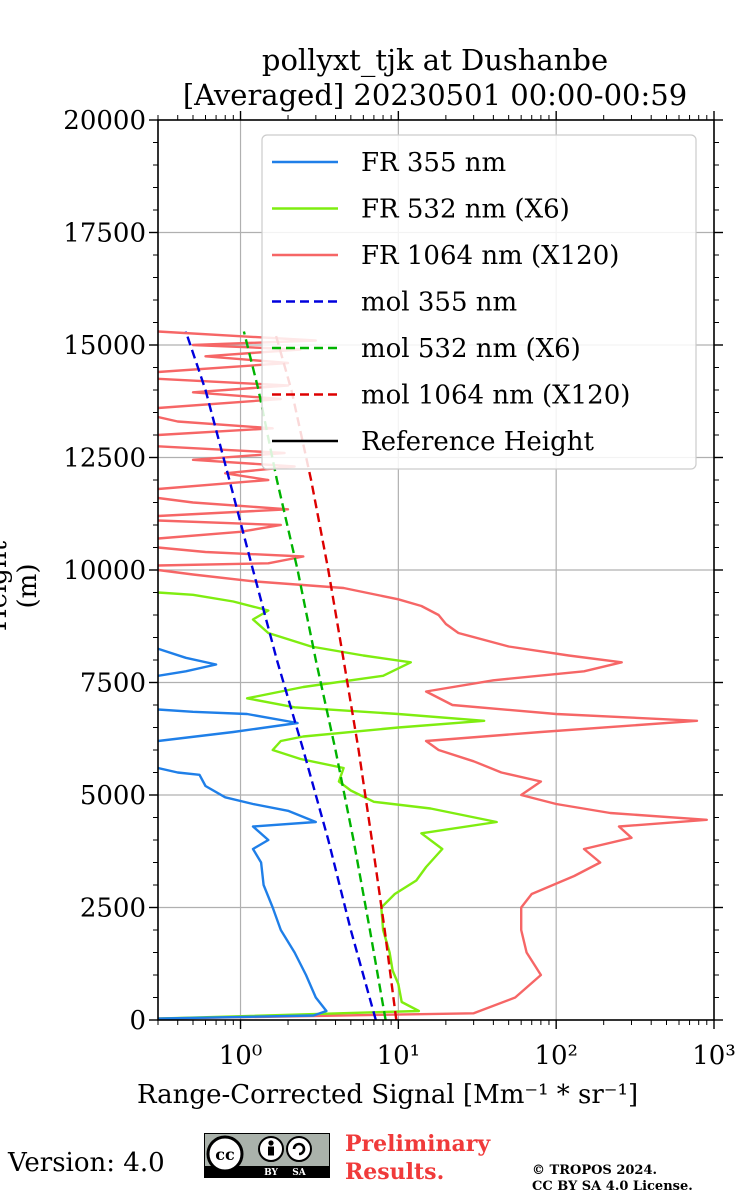 The height and width of the screenshot is (1200, 750). Describe the element at coordinates (113, 909) in the screenshot. I see `y-tick-label: 2500` at that location.